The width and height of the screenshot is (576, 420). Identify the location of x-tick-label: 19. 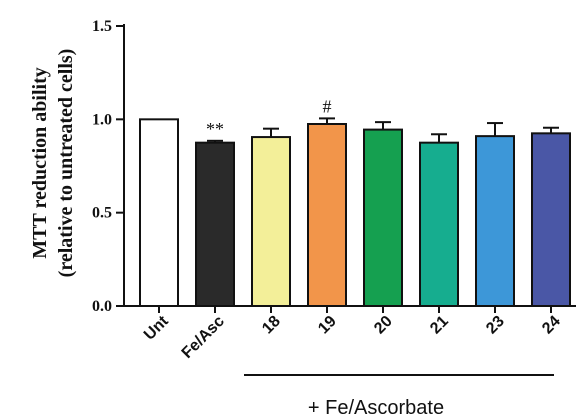
(327, 325).